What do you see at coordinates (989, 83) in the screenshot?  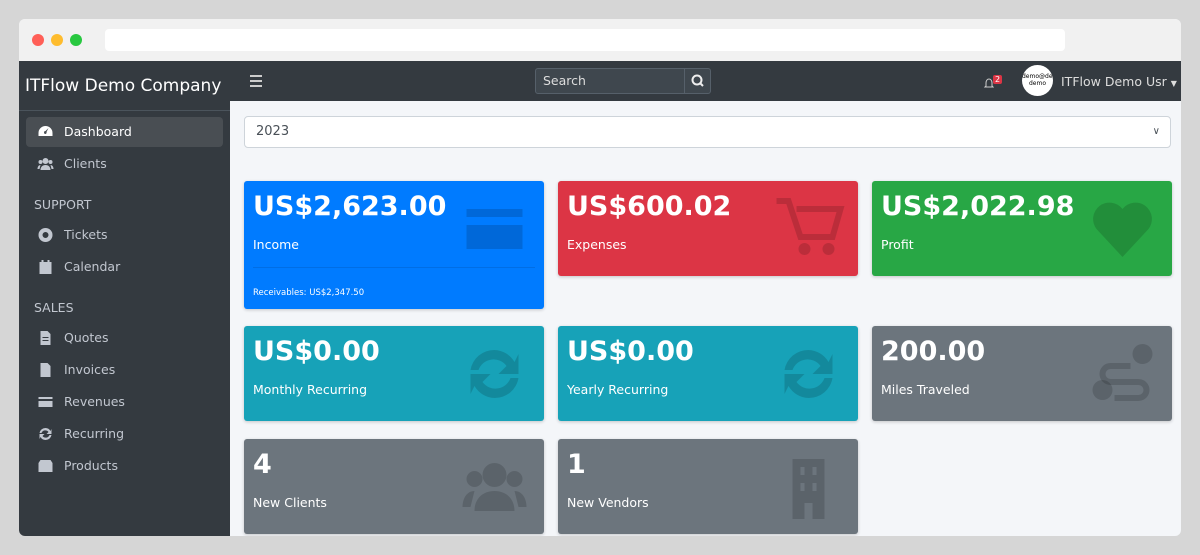 I see `bell-icon` at bounding box center [989, 83].